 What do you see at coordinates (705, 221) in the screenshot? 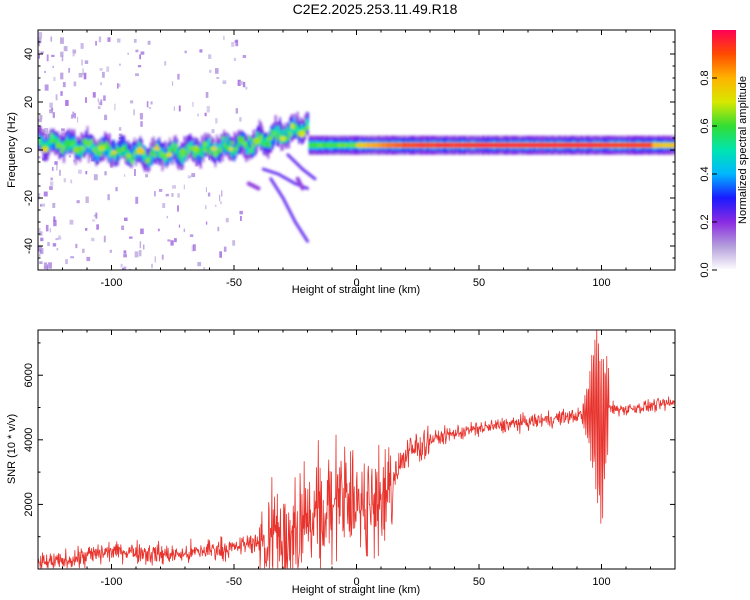
I see `colorbar-tick-label: 0.2` at bounding box center [705, 221].